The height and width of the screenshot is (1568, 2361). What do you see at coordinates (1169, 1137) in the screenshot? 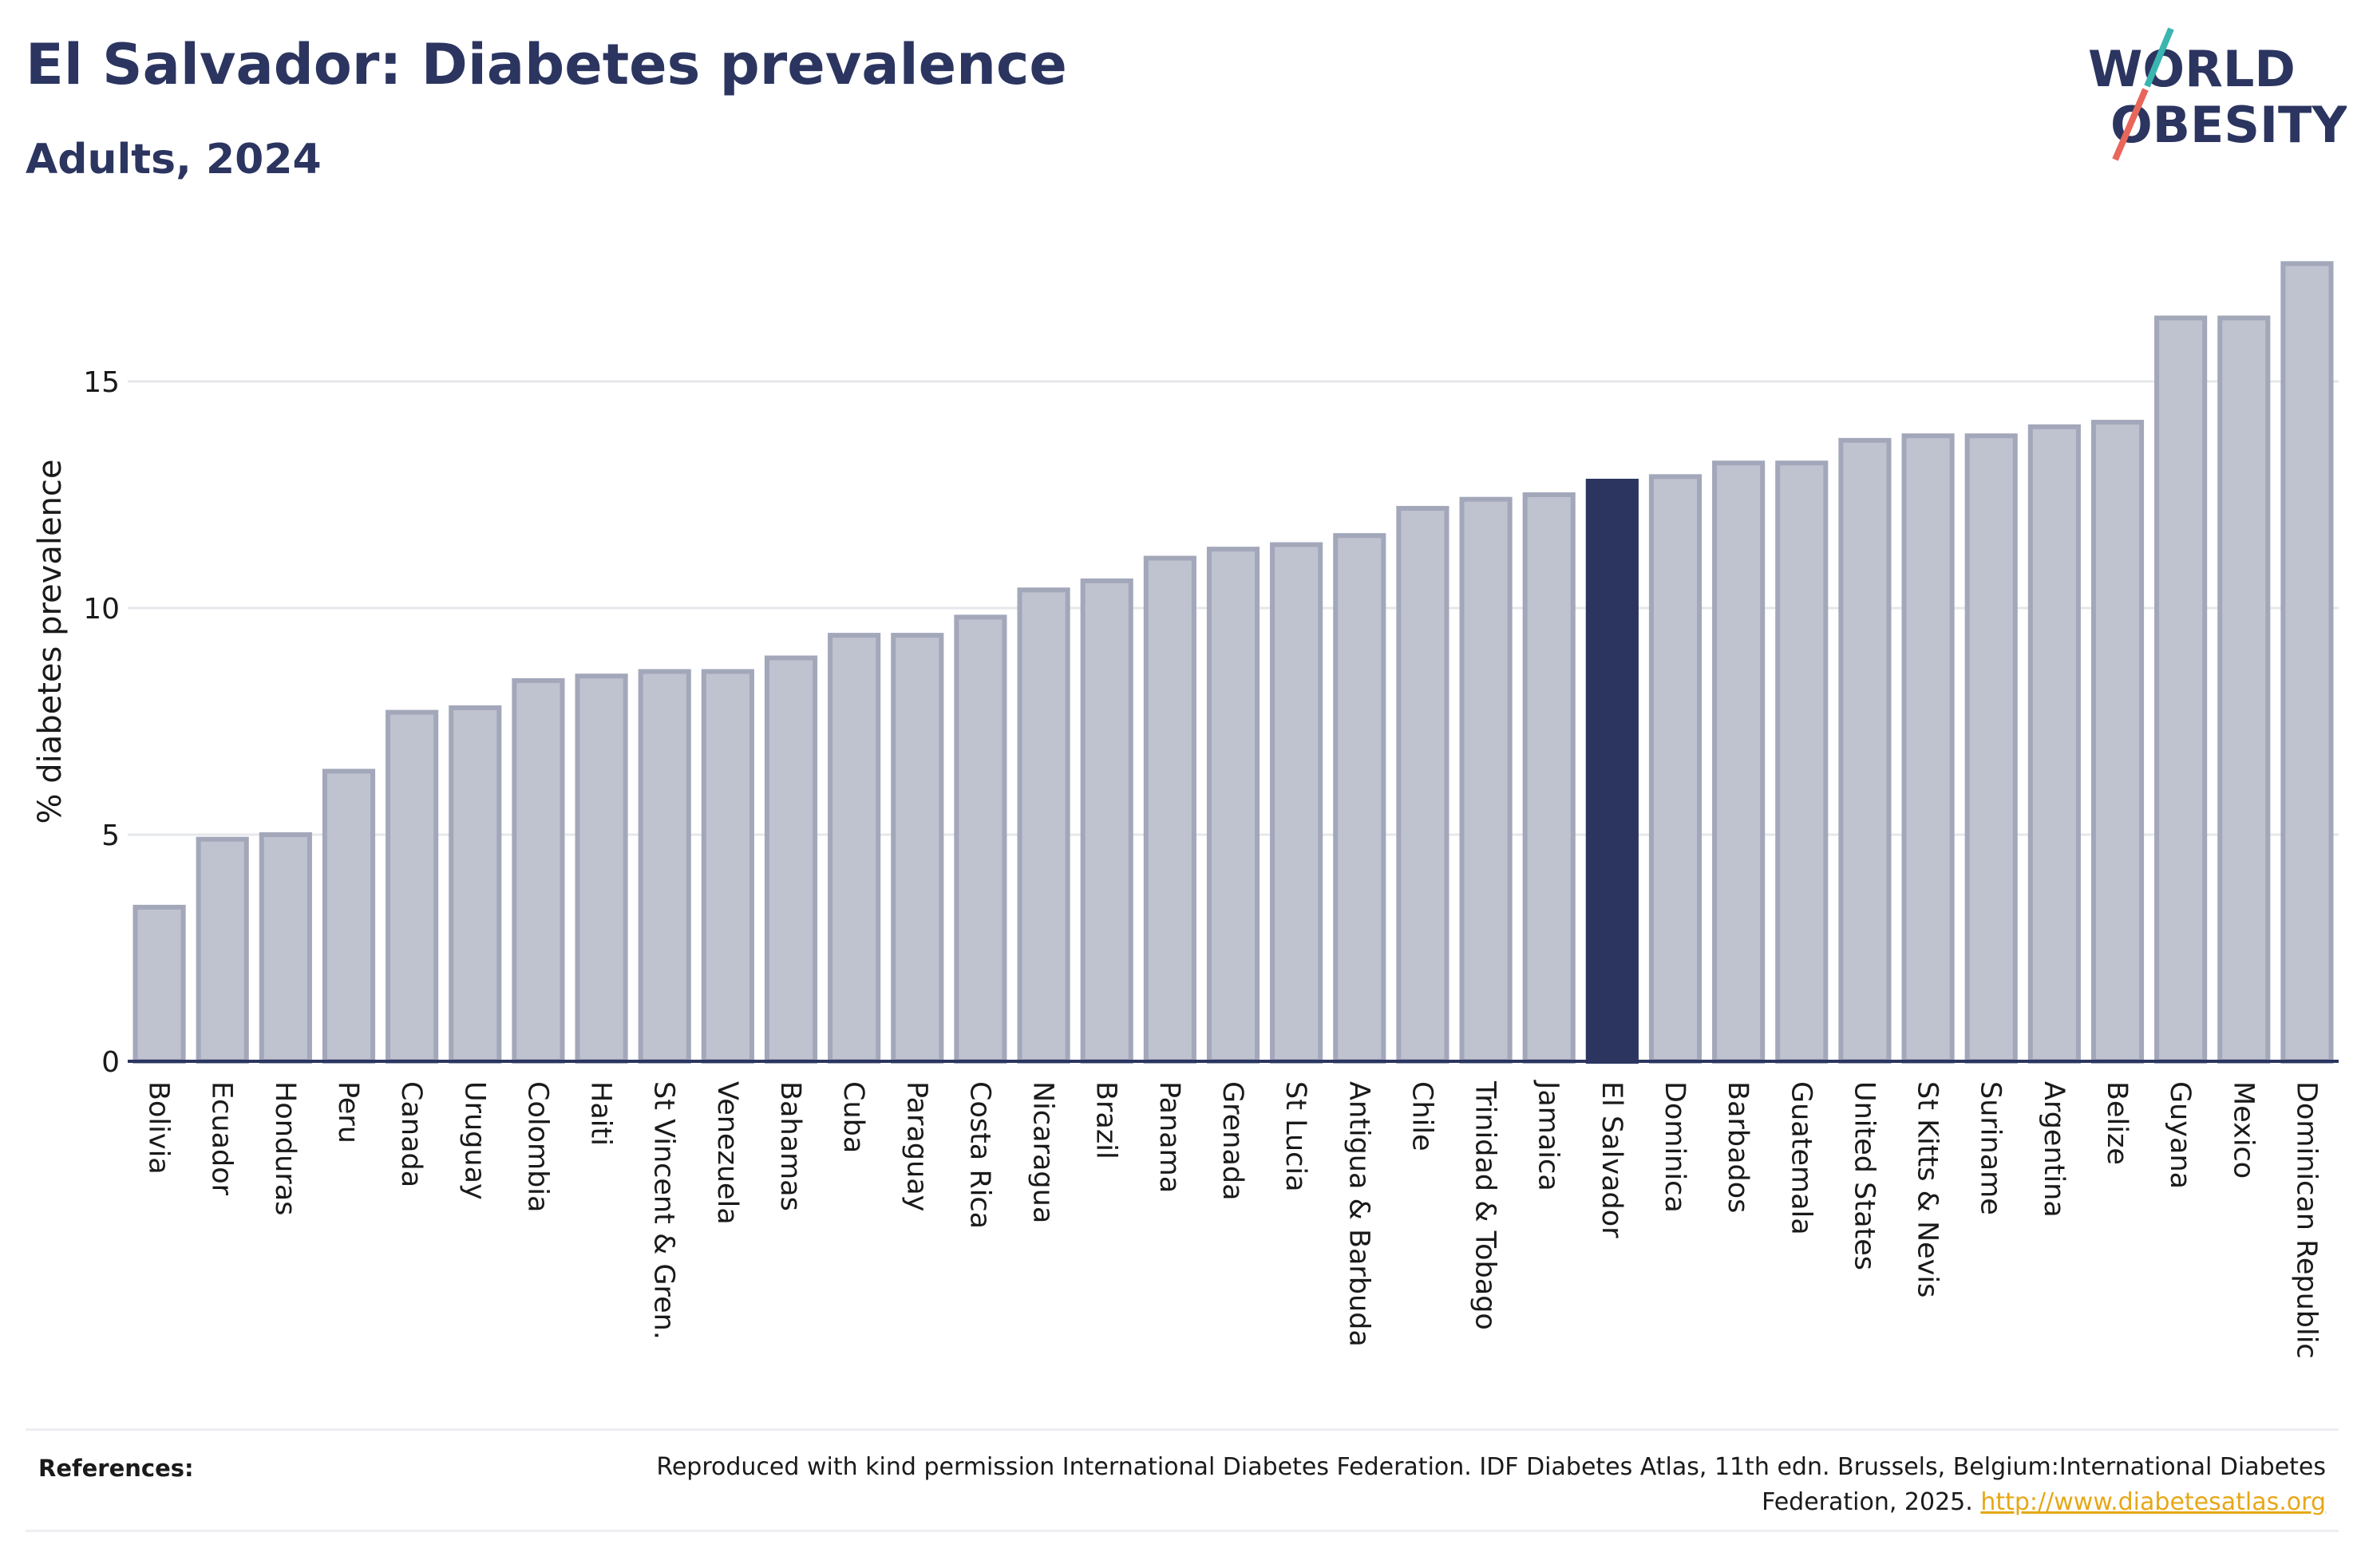
I see `x-tick-label: Panama` at bounding box center [1169, 1137].